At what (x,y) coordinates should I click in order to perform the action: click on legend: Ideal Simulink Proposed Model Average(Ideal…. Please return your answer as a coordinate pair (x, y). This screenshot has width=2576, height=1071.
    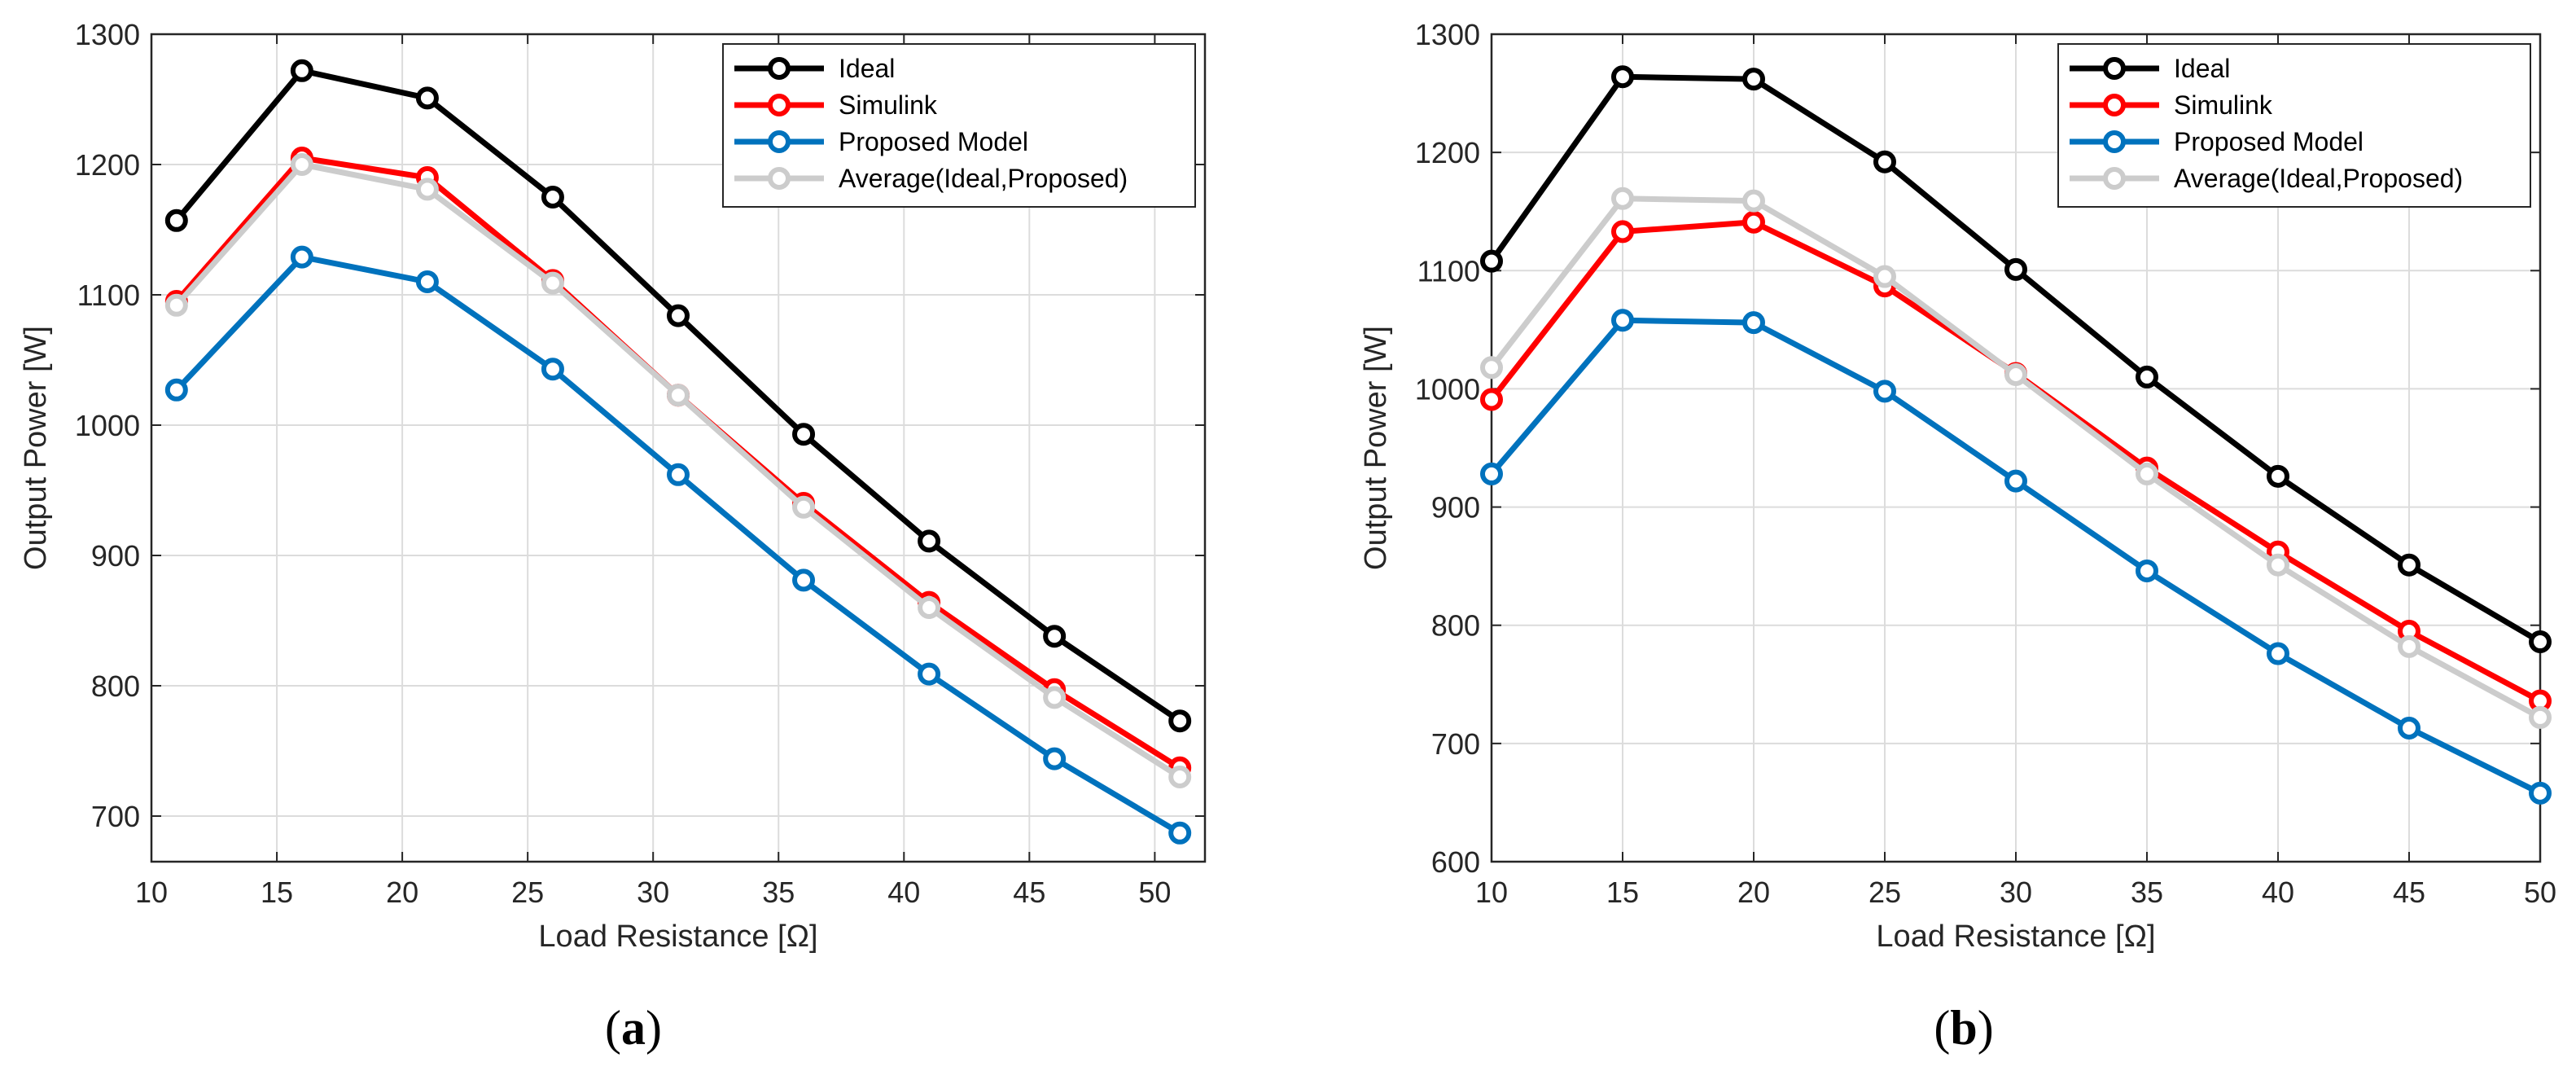
    Looking at the image, I should click on (2294, 126).